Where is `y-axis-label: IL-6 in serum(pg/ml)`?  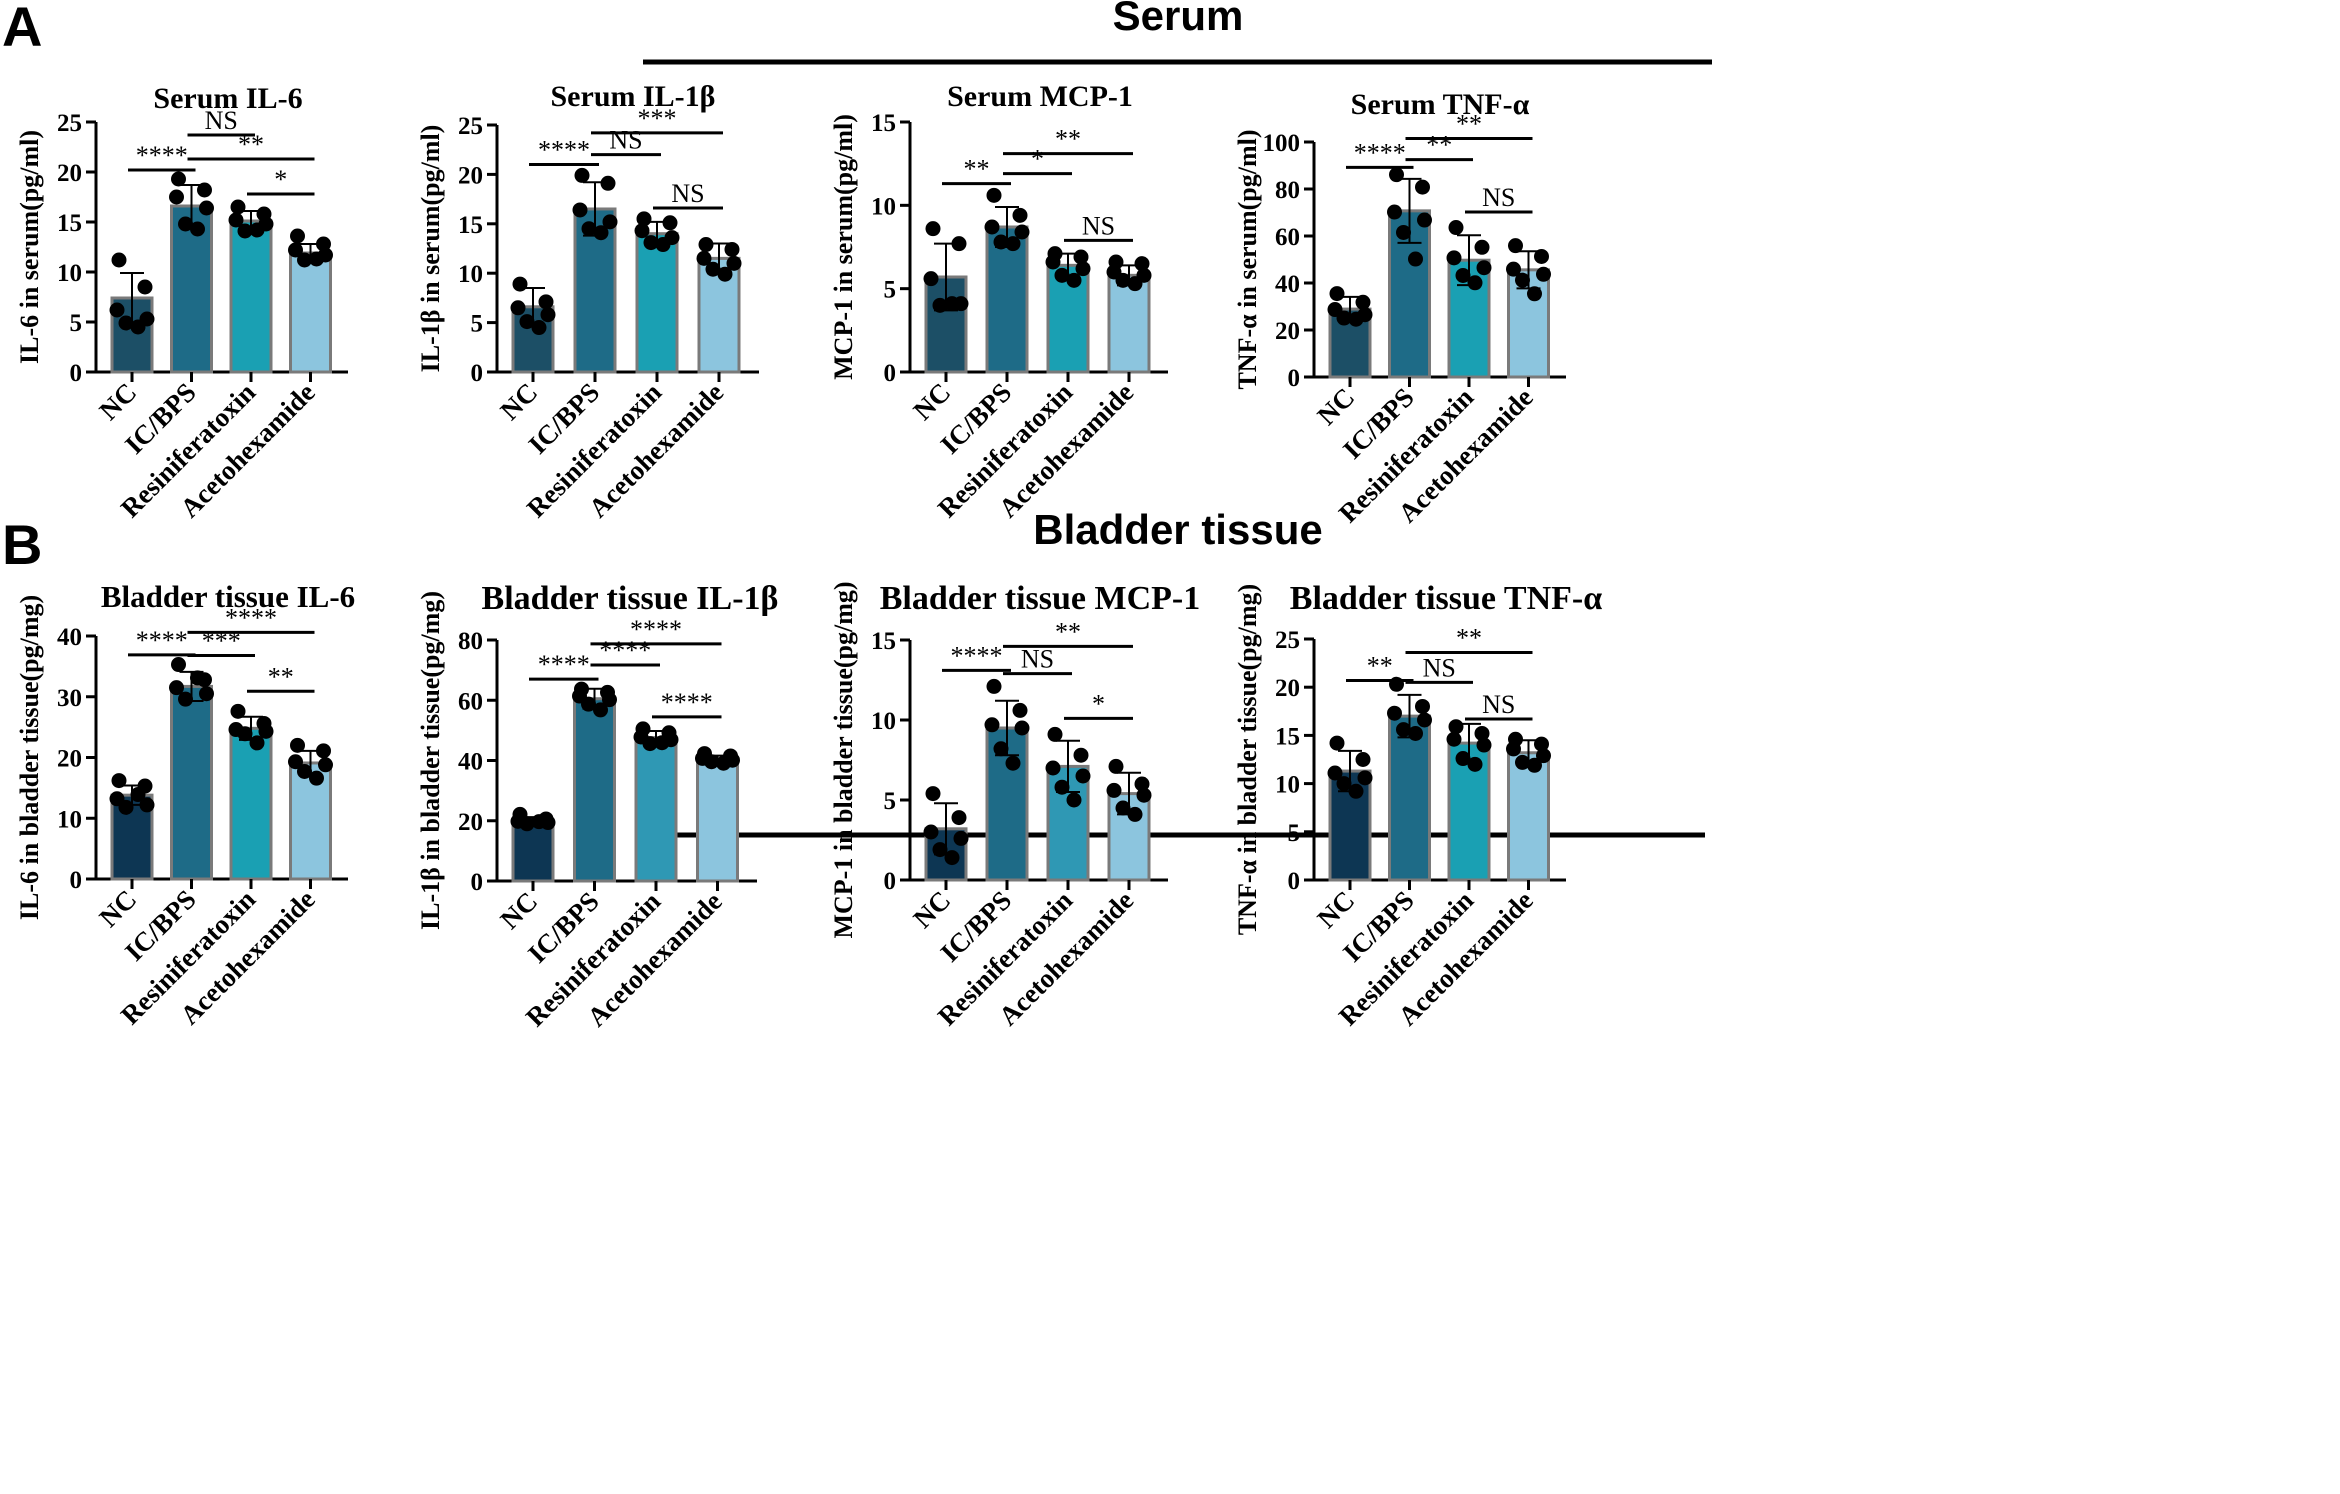 y-axis-label: IL-6 in serum(pg/ml) is located at coordinates (29, 247).